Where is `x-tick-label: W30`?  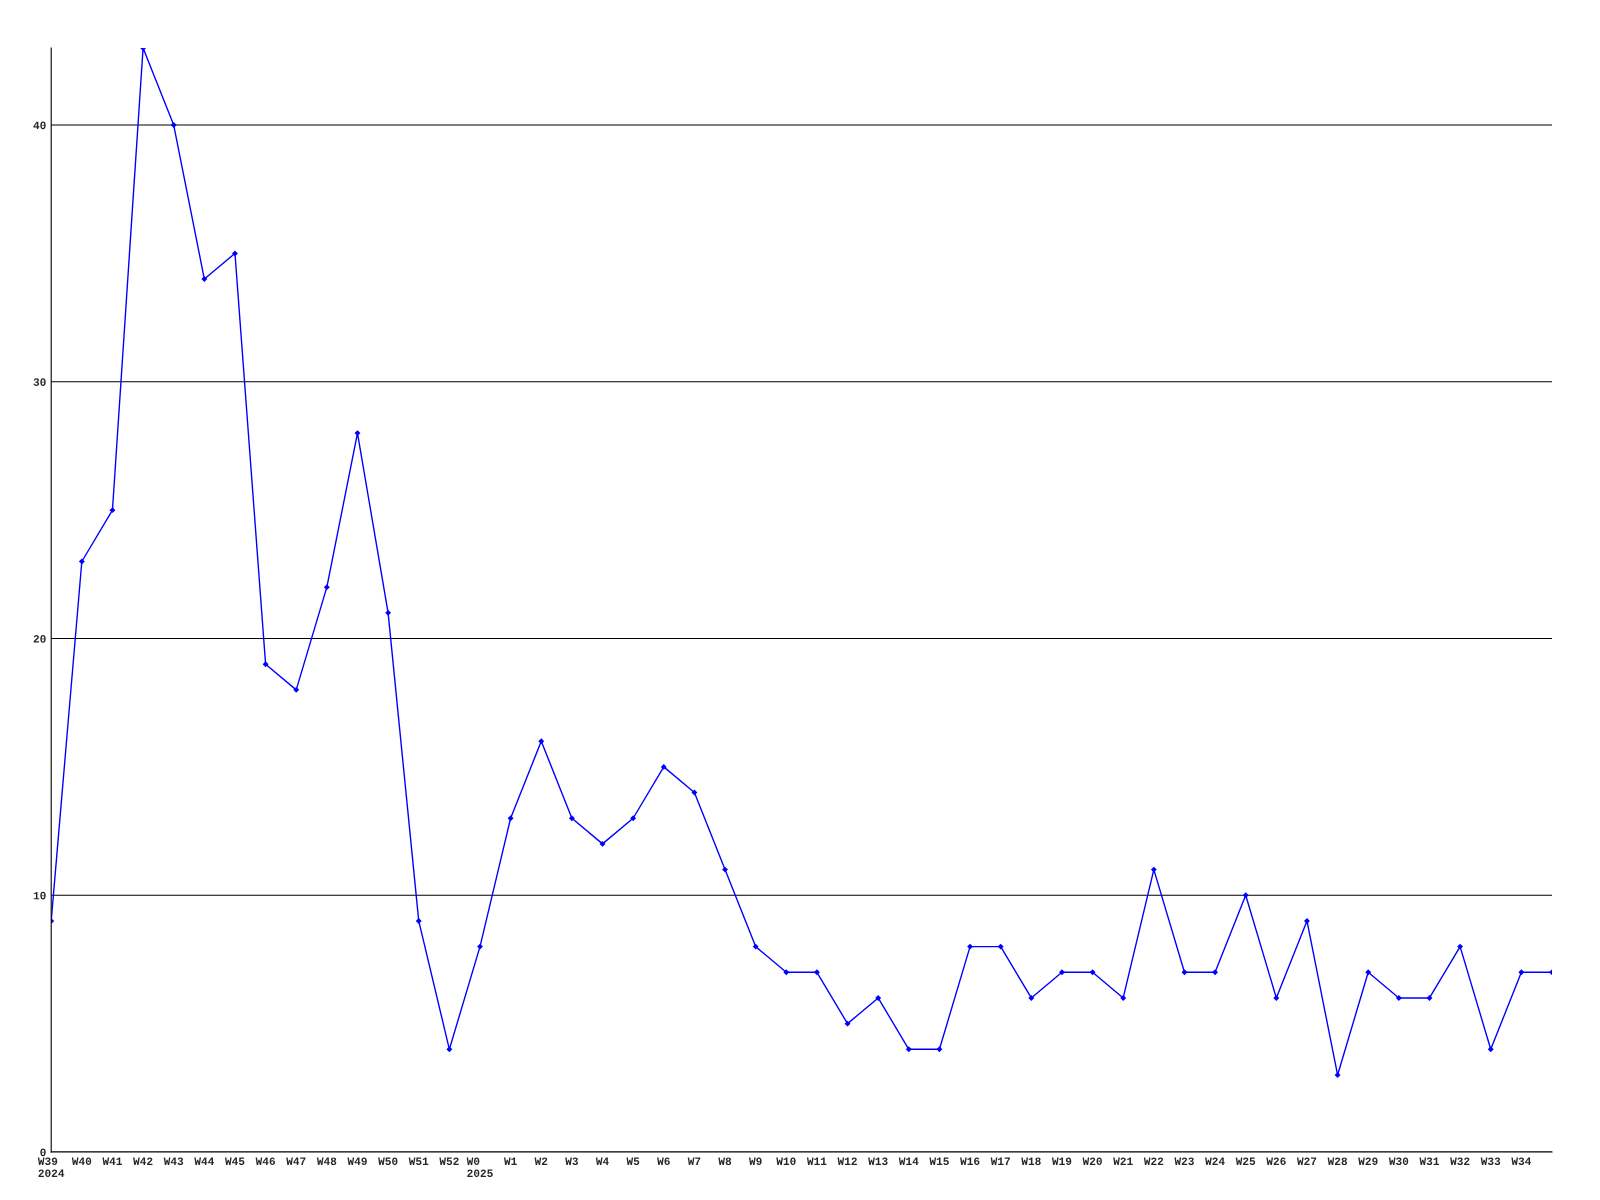 x-tick-label: W30 is located at coordinates (1398, 1161).